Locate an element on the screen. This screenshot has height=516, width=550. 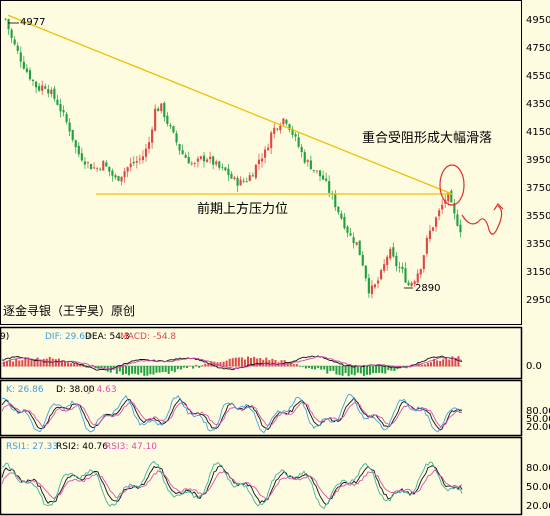
kdj-y-tick-80: 80.00 is located at coordinates (538, 411).